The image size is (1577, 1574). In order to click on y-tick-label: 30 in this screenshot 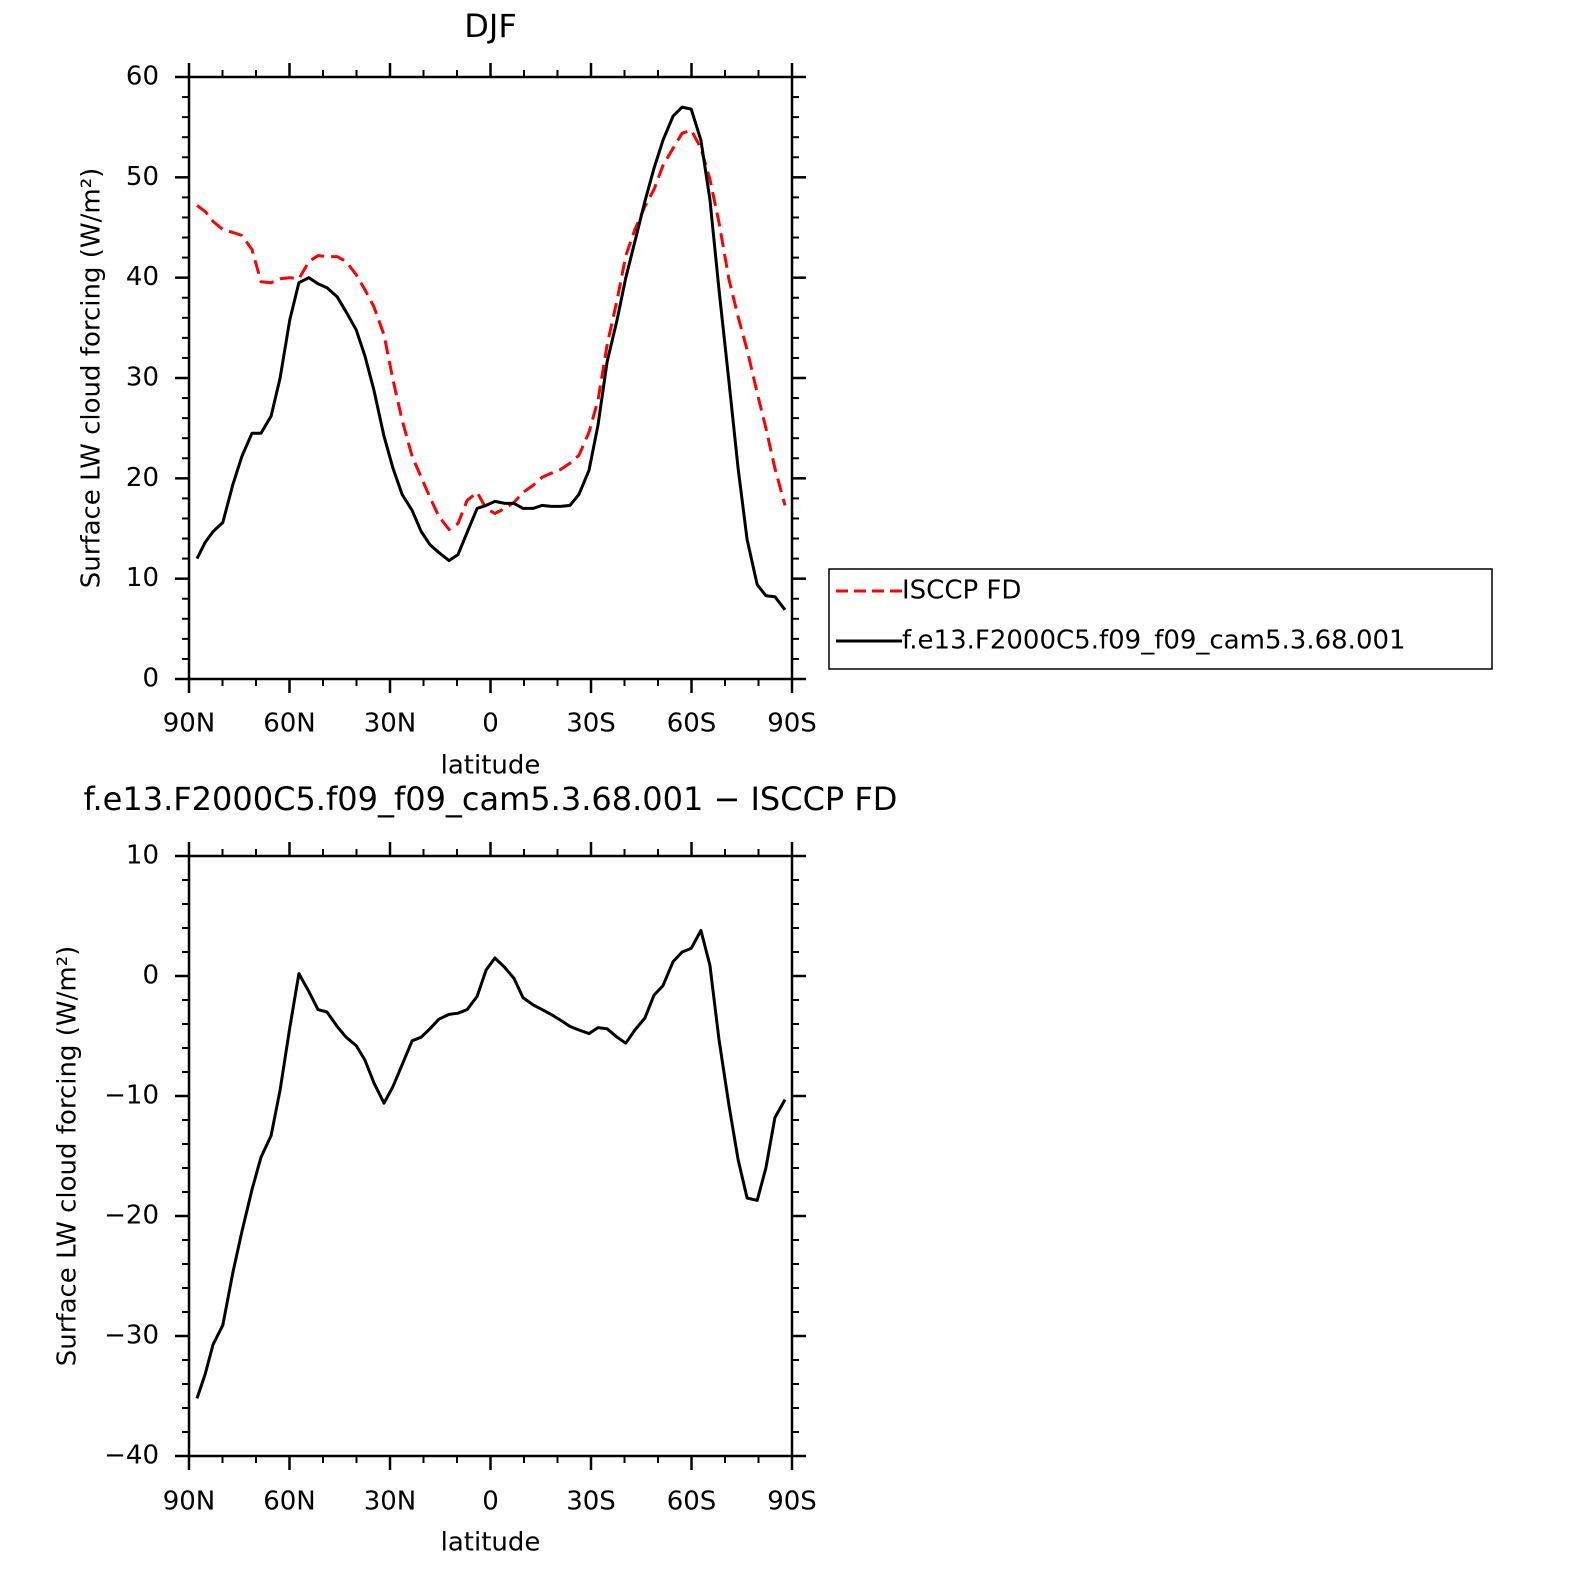, I will do `click(142, 378)`.